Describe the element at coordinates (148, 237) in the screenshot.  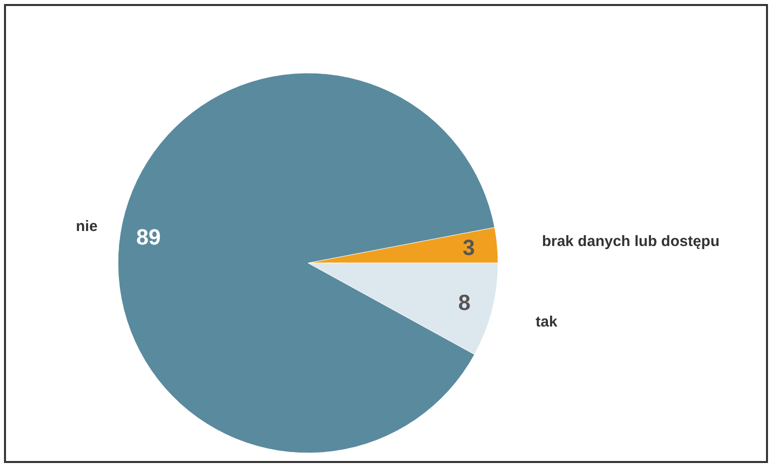
I see `data-label: 89` at that location.